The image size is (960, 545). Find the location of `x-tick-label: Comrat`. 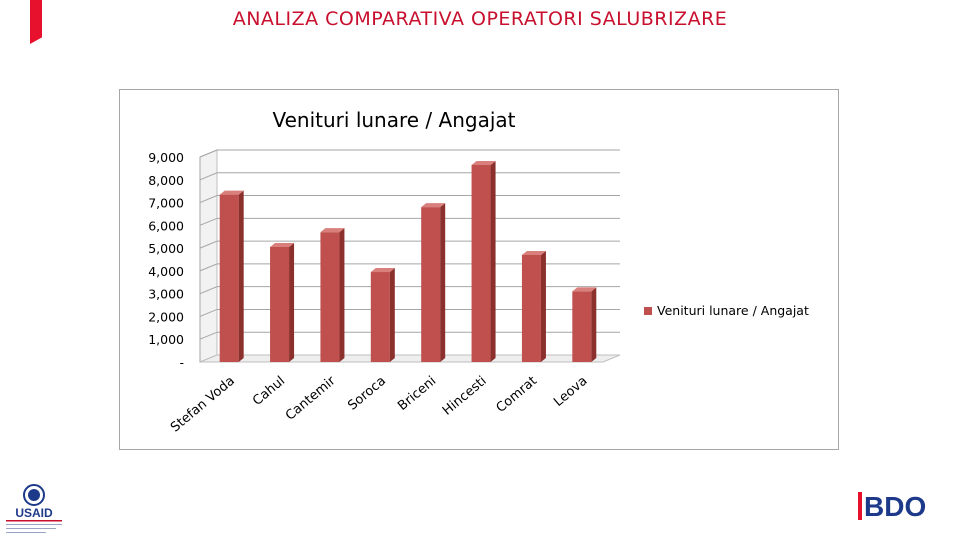

x-tick-label: Comrat is located at coordinates (517, 395).